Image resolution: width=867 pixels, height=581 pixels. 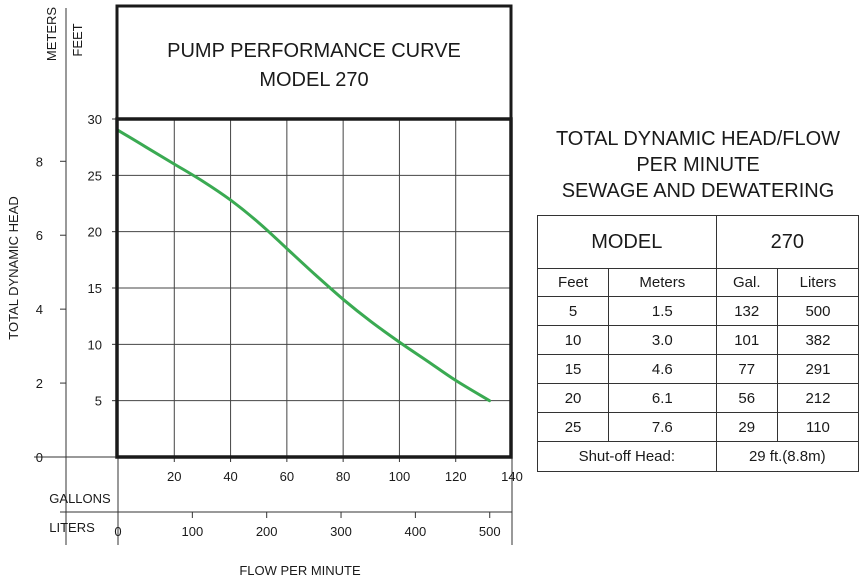 I want to click on feet-unit-label: FEET, so click(x=77, y=39).